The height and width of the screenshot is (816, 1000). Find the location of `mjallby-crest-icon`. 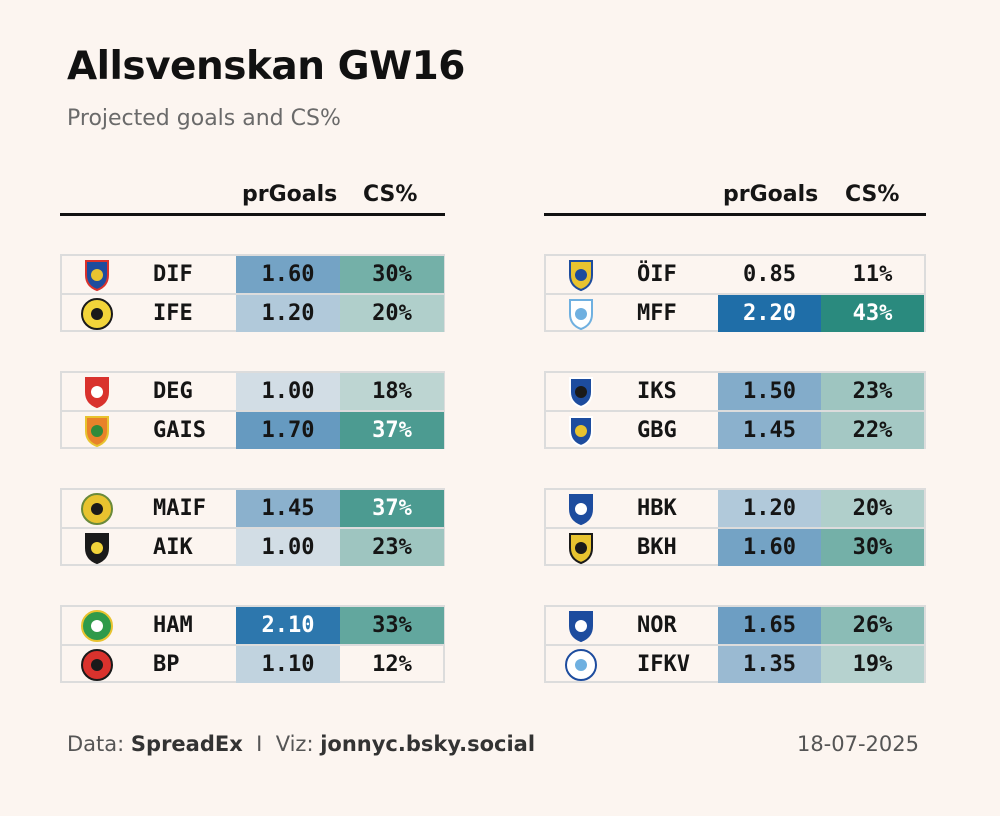

mjallby-crest-icon is located at coordinates (97, 508).